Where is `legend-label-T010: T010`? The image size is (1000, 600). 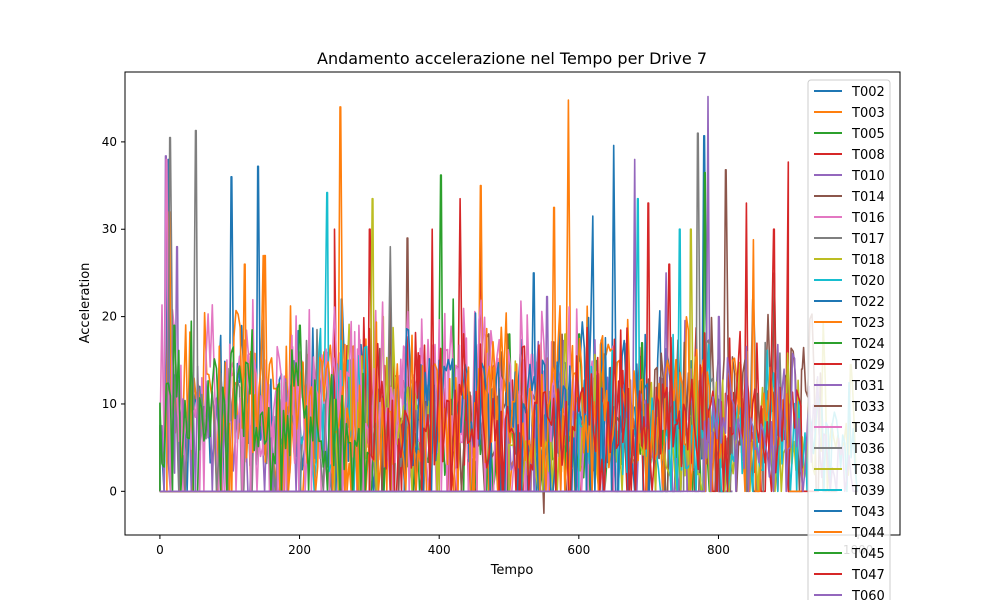
legend-label-T010: T010 is located at coordinates (868, 176).